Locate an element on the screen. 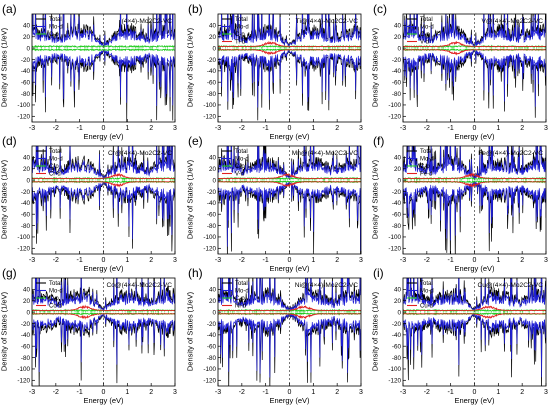  y-axis-label-c: Density of States (1/eV) is located at coordinates (375, 67).